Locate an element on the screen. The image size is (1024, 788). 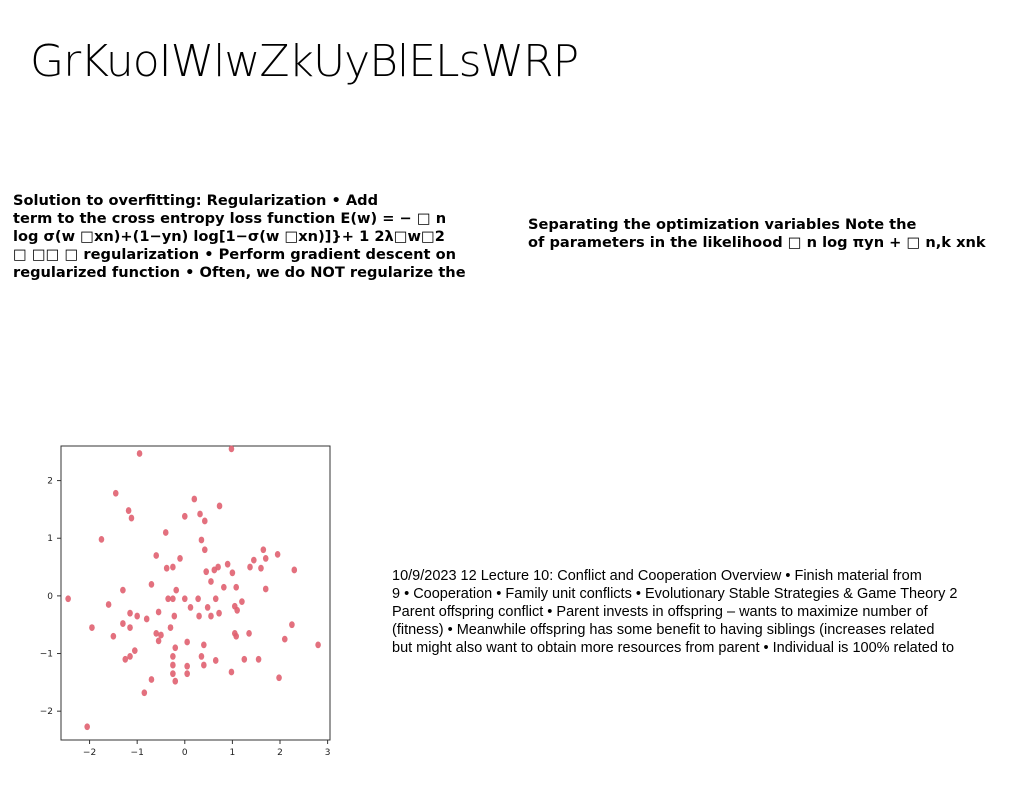
scatter-chart: −2 −1 0 1 2 3 2 1 0 −1 −2 is located at coordinates (185, 603).